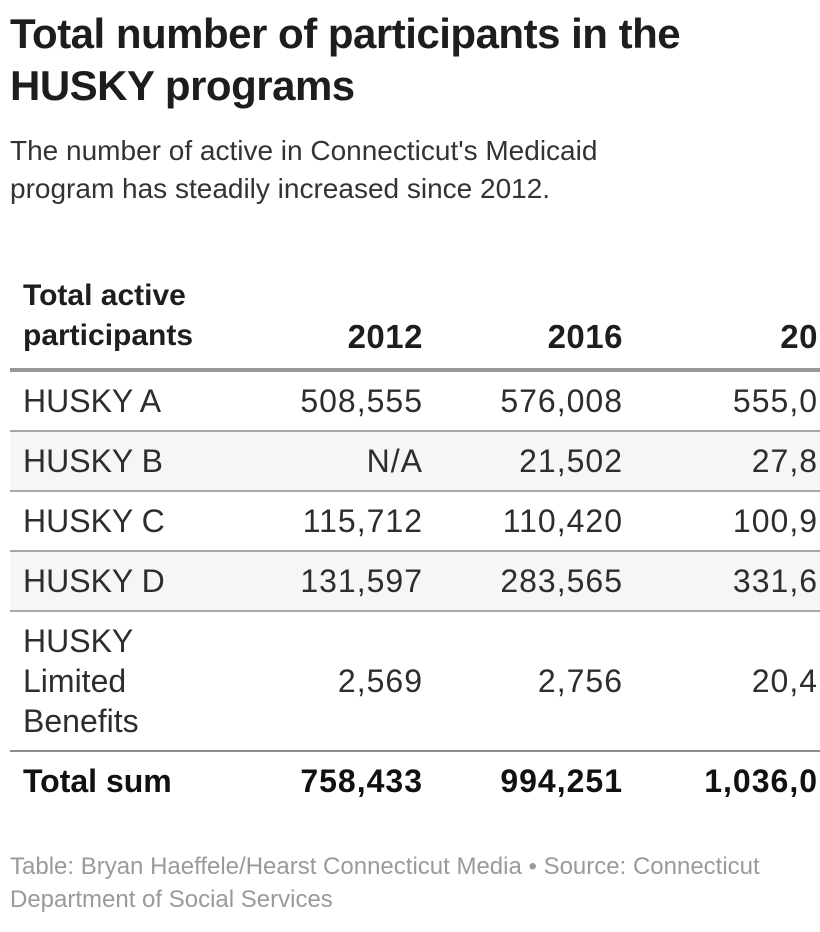 This screenshot has height=932, width=820. Describe the element at coordinates (345, 33) in the screenshot. I see `page-title-line-1: Total number of participants in the` at that location.